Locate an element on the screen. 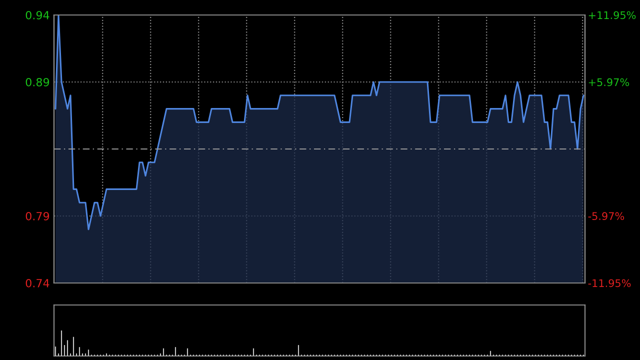 This screenshot has width=640, height=360. y2-tick-label: +5.97% is located at coordinates (609, 82).